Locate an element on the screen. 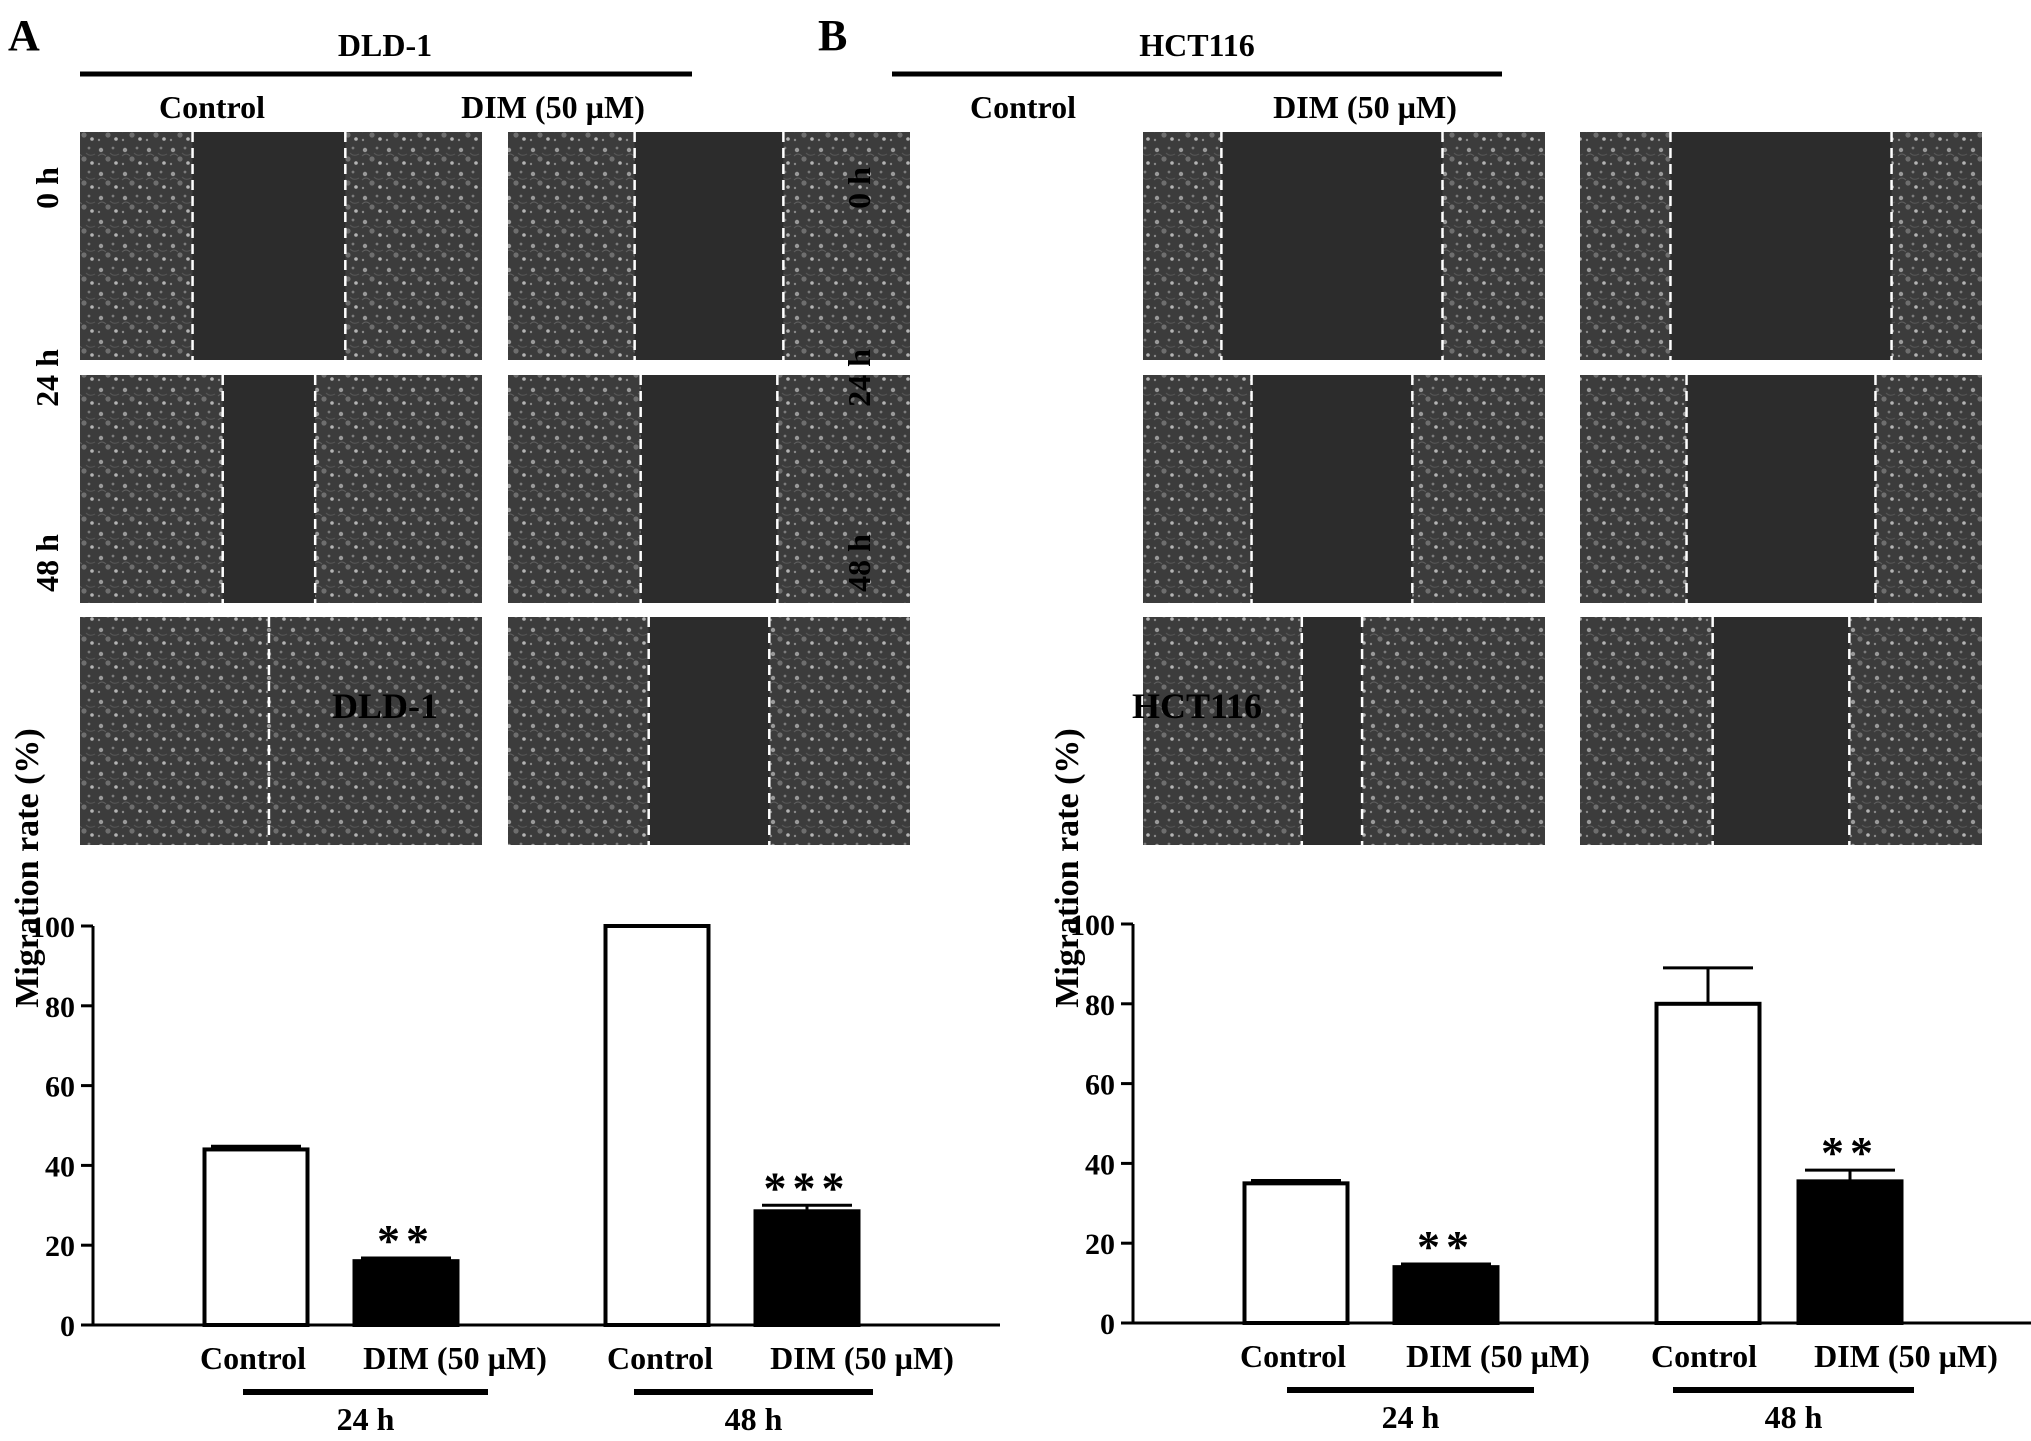 This screenshot has width=2031, height=1441. panel-a-letter: A is located at coordinates (24, 35).